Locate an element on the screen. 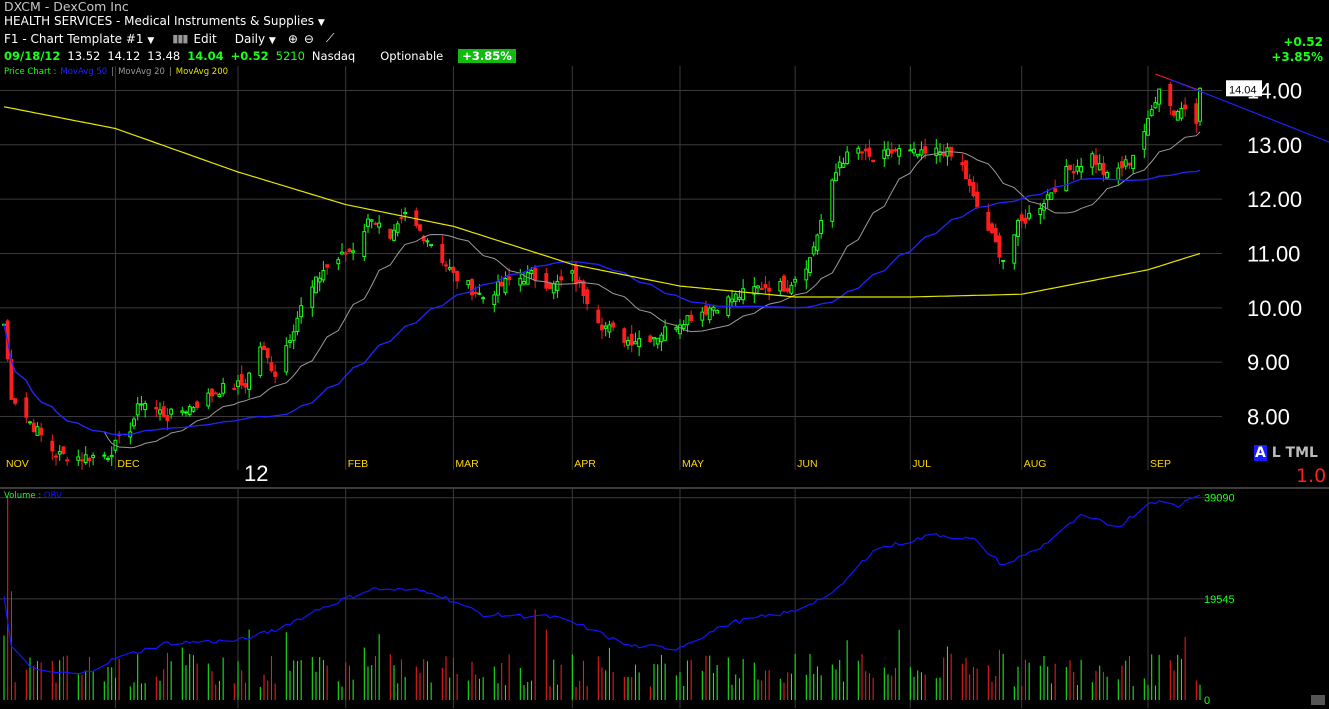 This screenshot has width=1329, height=709. scroll-handle is located at coordinates (1318, 700).